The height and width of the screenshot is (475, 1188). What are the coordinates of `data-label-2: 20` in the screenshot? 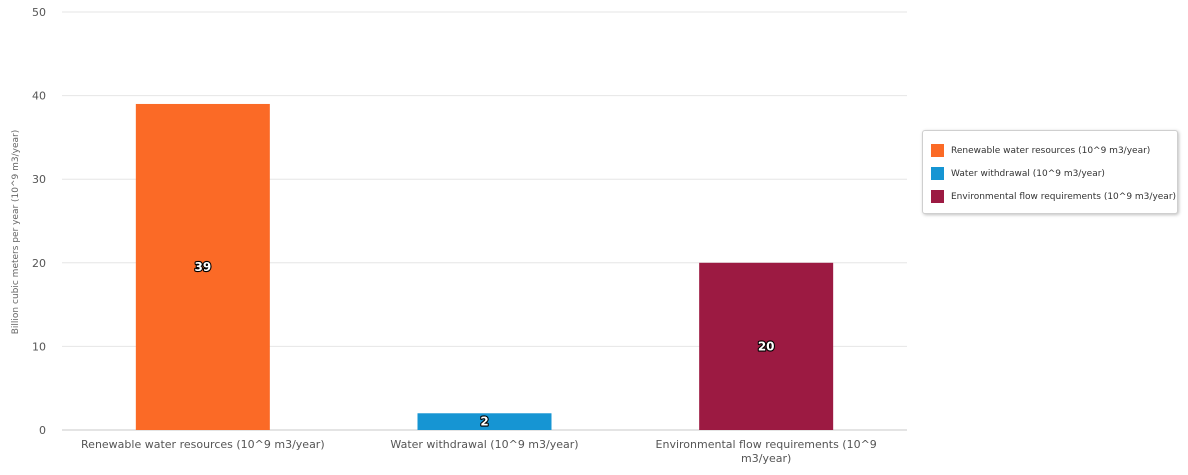 It's located at (766, 346).